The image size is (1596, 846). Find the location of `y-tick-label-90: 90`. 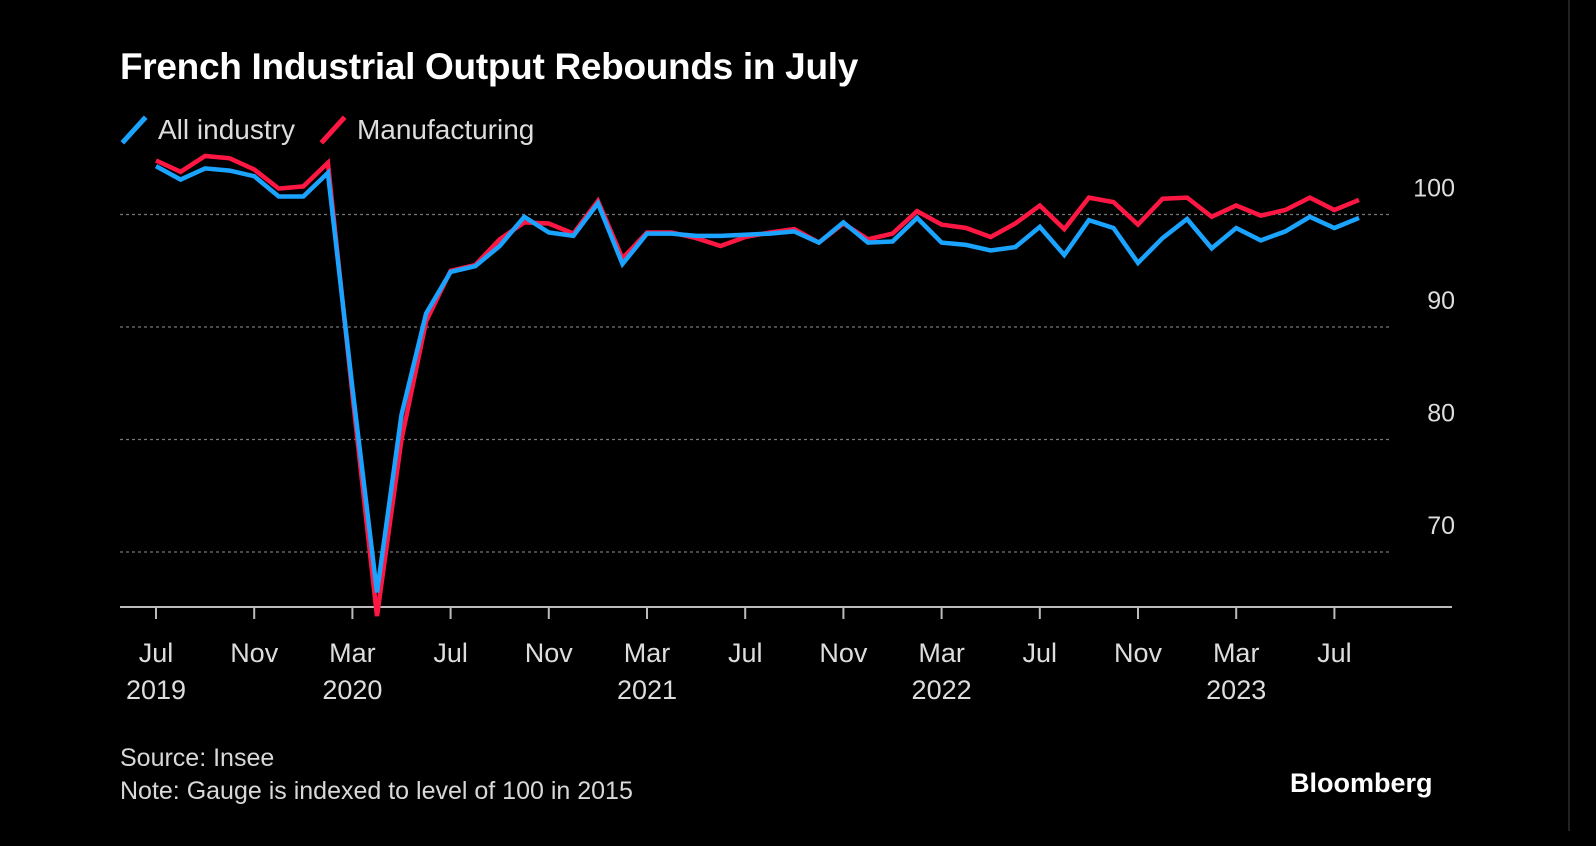

y-tick-label-90: 90 is located at coordinates (1441, 301).